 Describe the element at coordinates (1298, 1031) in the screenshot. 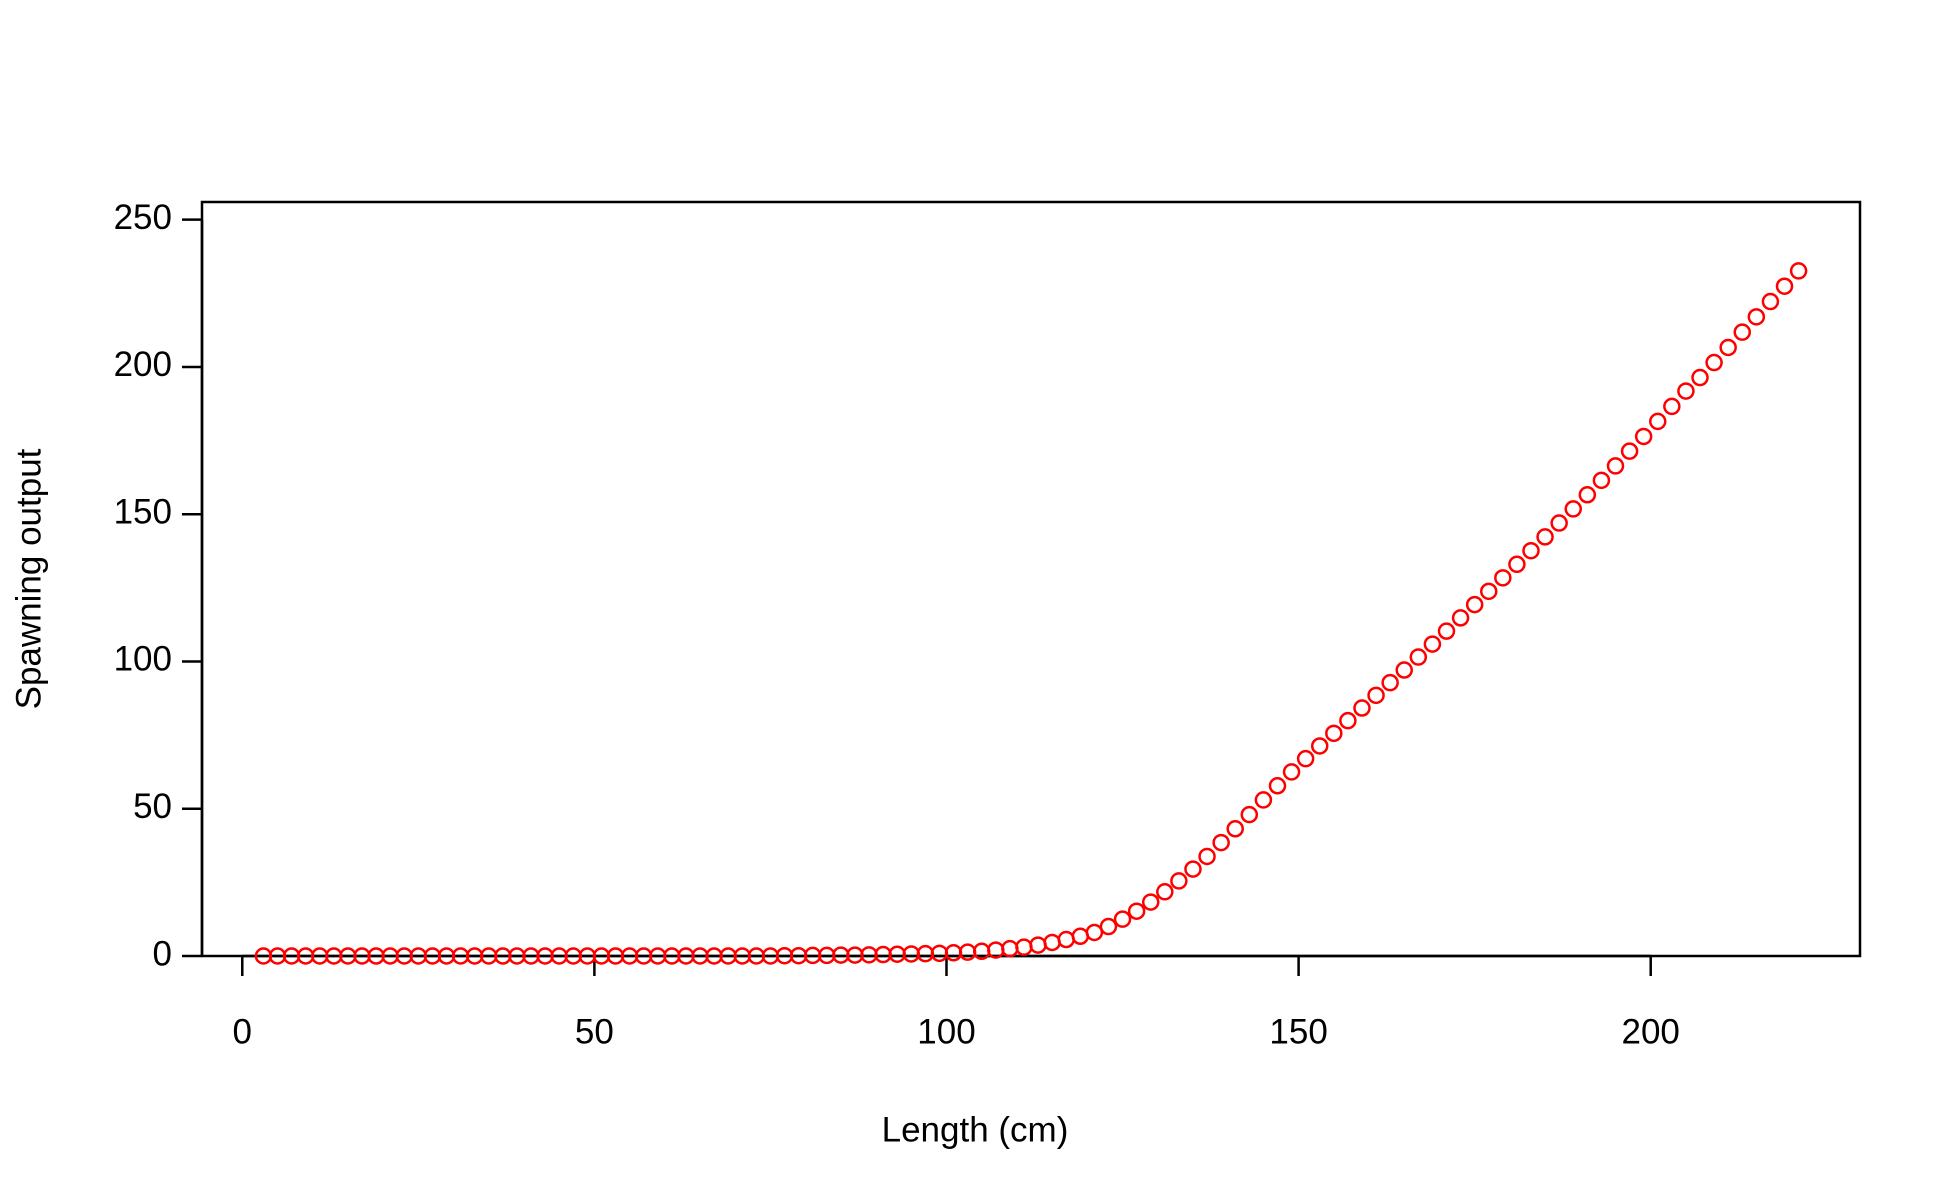

I see `x-tick-label: 150` at that location.